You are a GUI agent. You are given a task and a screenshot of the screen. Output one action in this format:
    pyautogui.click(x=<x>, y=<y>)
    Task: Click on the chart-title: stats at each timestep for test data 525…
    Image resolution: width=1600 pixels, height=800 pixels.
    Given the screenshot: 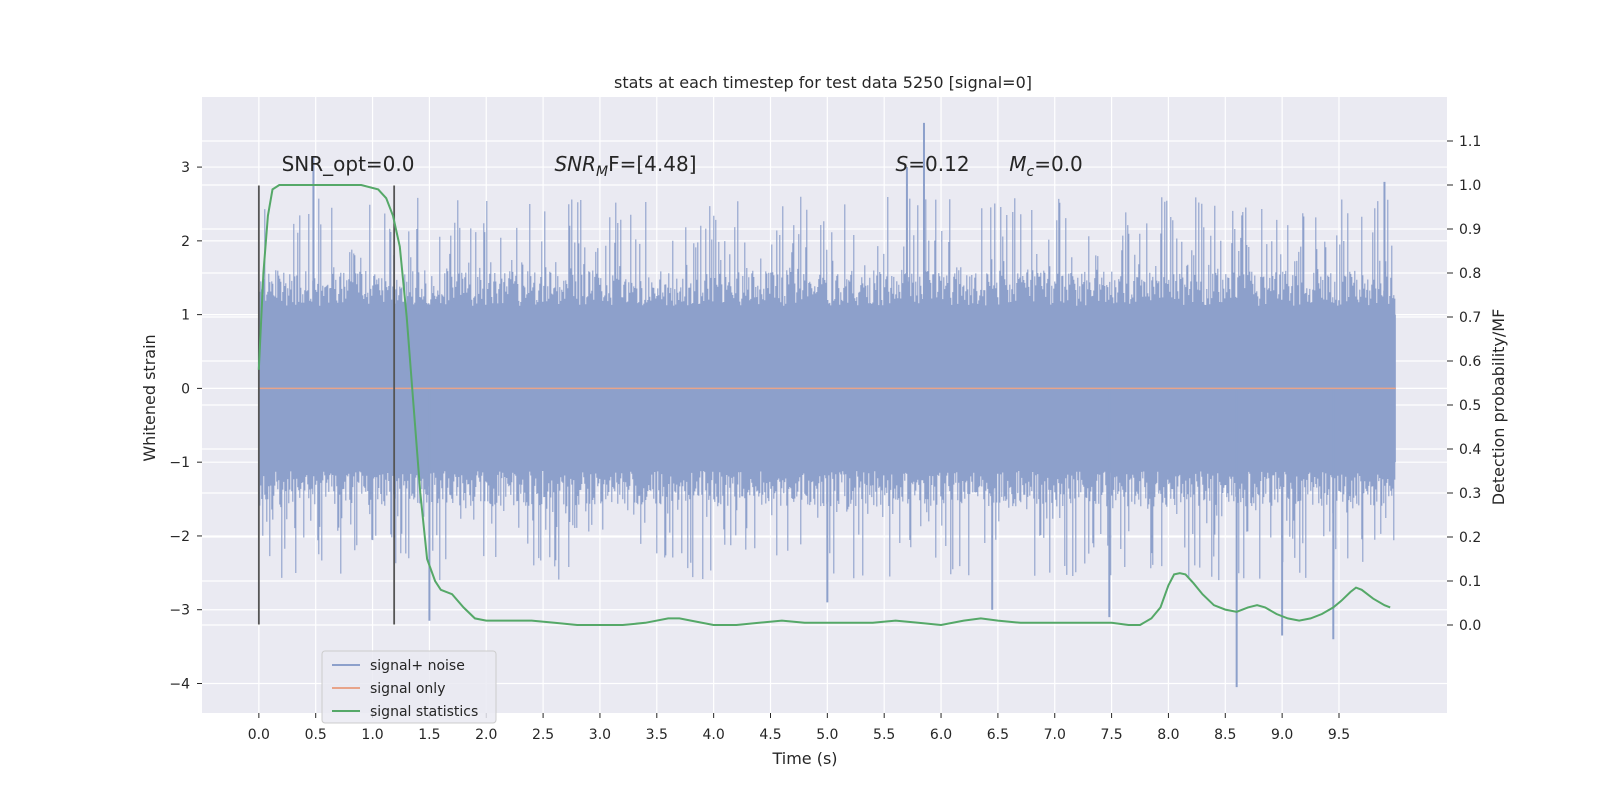 What is the action you would take?
    pyautogui.click(x=823, y=82)
    